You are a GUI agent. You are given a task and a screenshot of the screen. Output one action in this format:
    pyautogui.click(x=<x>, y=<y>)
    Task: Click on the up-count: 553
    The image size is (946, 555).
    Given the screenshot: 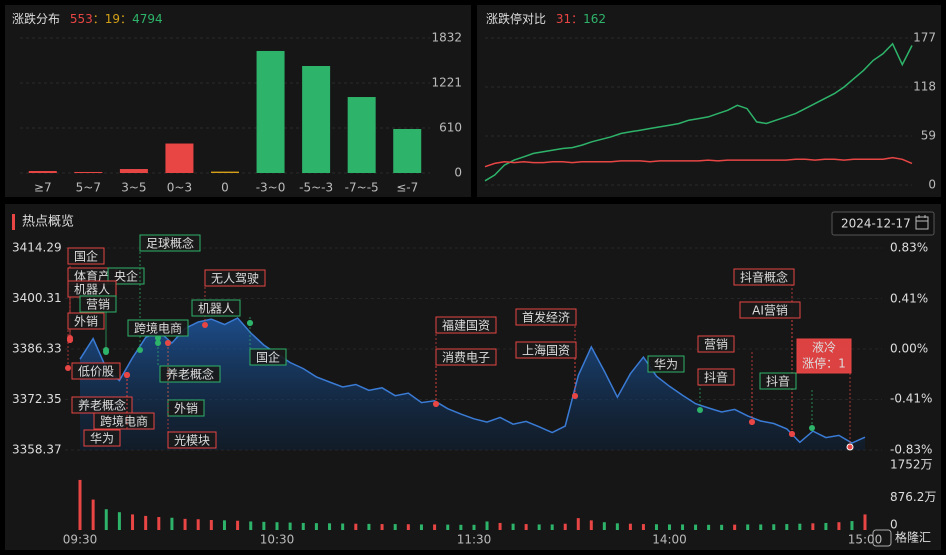 What is the action you would take?
    pyautogui.click(x=81, y=19)
    